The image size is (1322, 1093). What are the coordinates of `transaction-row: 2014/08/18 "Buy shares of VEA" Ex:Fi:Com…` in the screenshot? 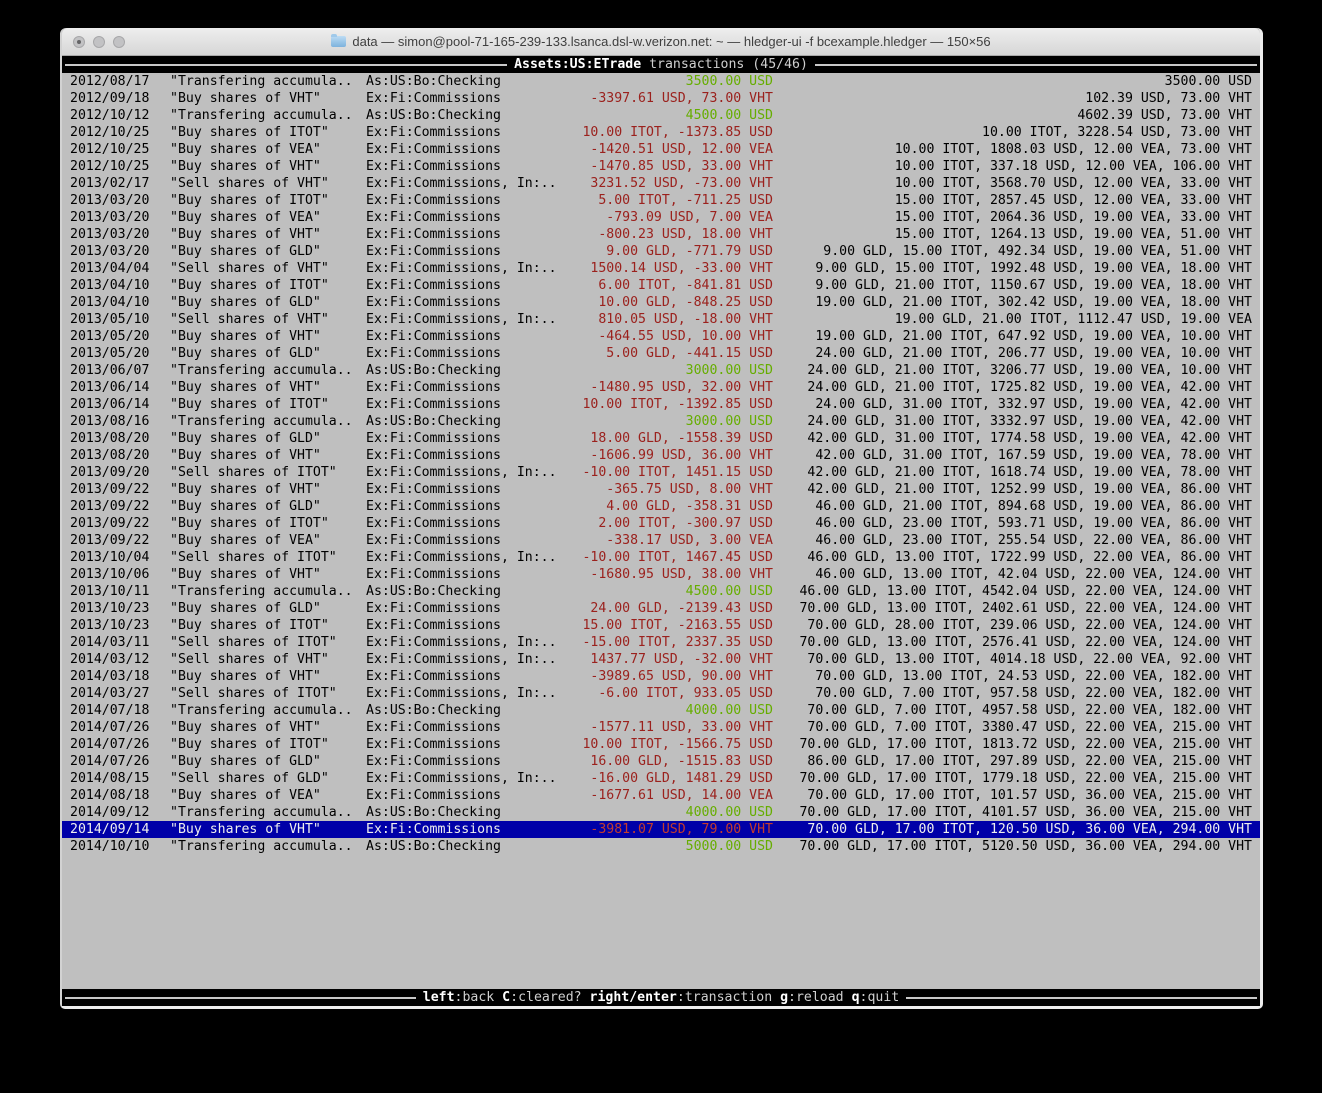 It's located at (661, 795).